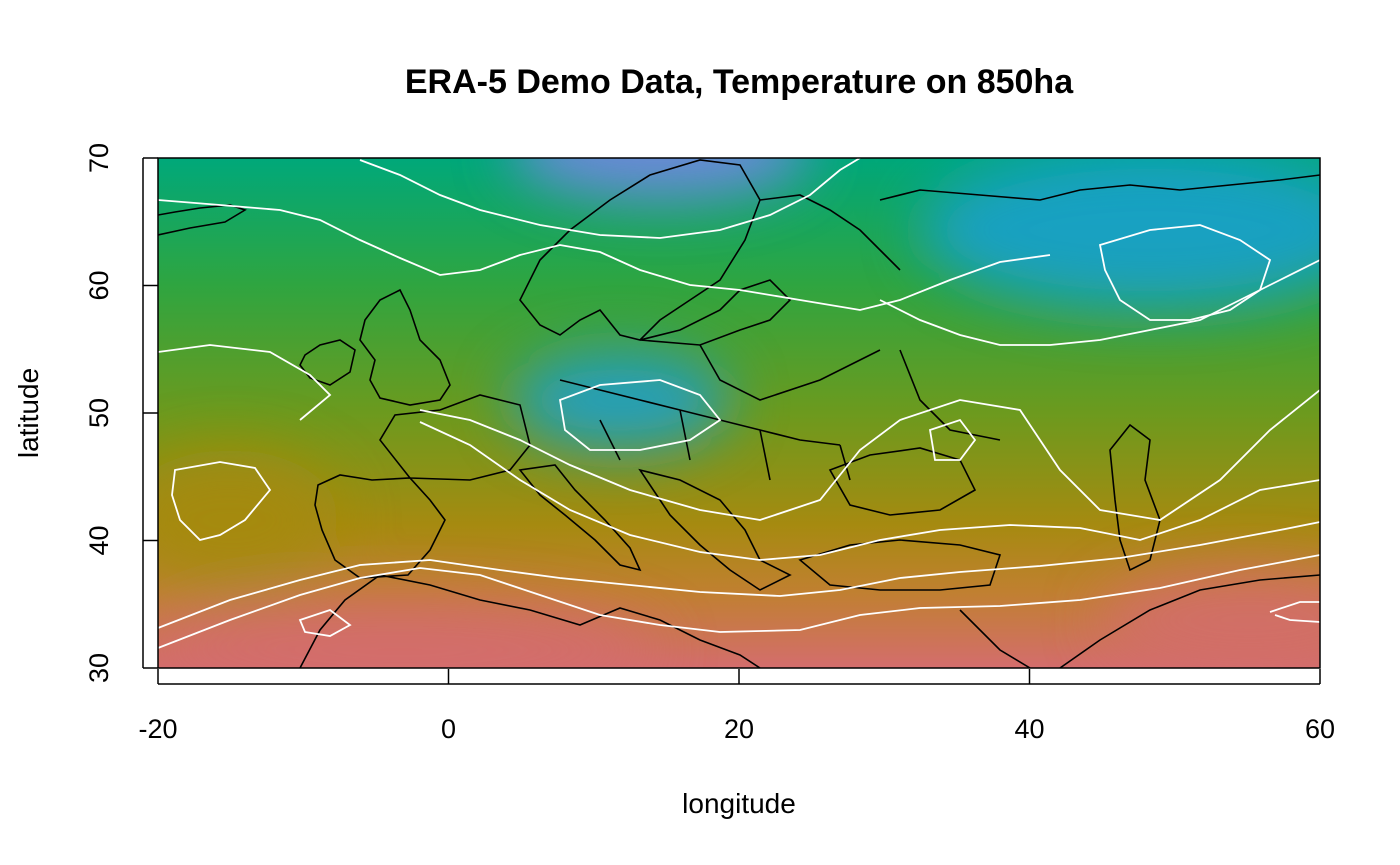  Describe the element at coordinates (455, 437) in the screenshot. I see `coastline-france` at that location.